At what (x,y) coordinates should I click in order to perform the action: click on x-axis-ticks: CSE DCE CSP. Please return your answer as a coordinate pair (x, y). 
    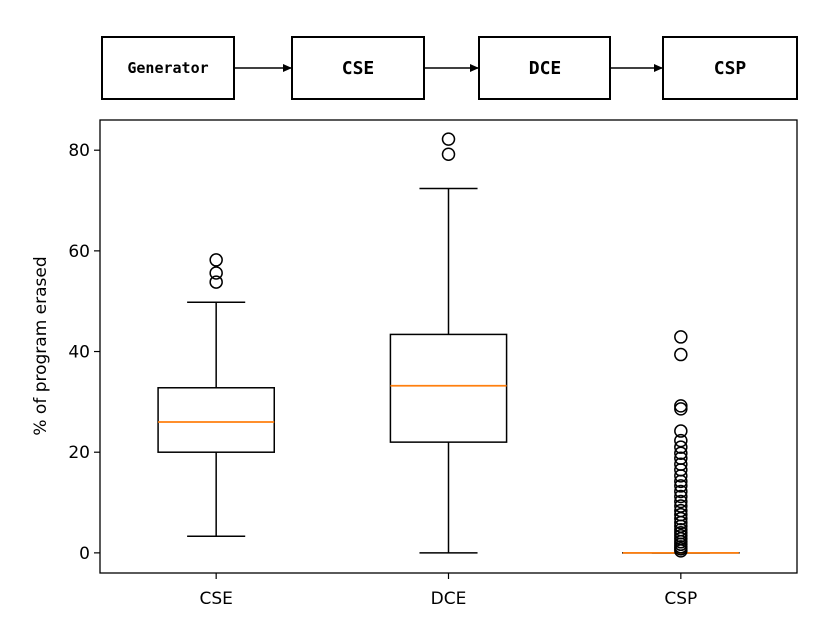
    Looking at the image, I should click on (448, 591).